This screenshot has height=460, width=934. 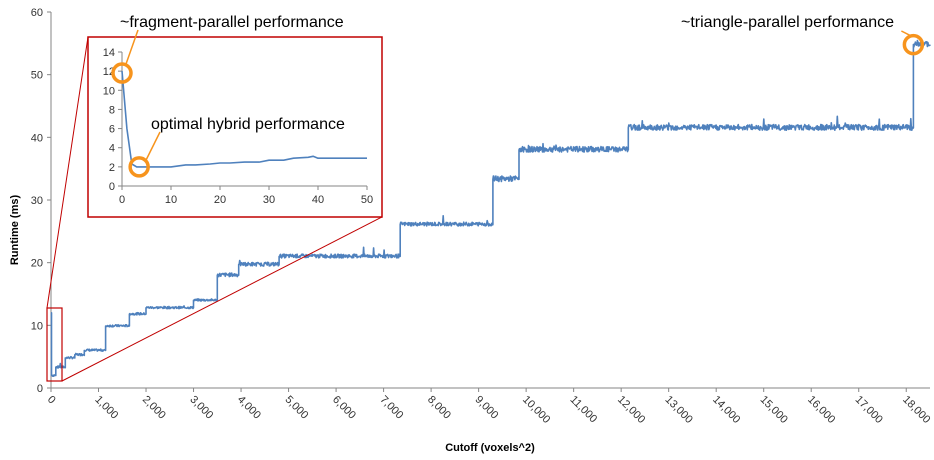 What do you see at coordinates (584, 410) in the screenshot?
I see `x-tick-label: 11,000` at bounding box center [584, 410].